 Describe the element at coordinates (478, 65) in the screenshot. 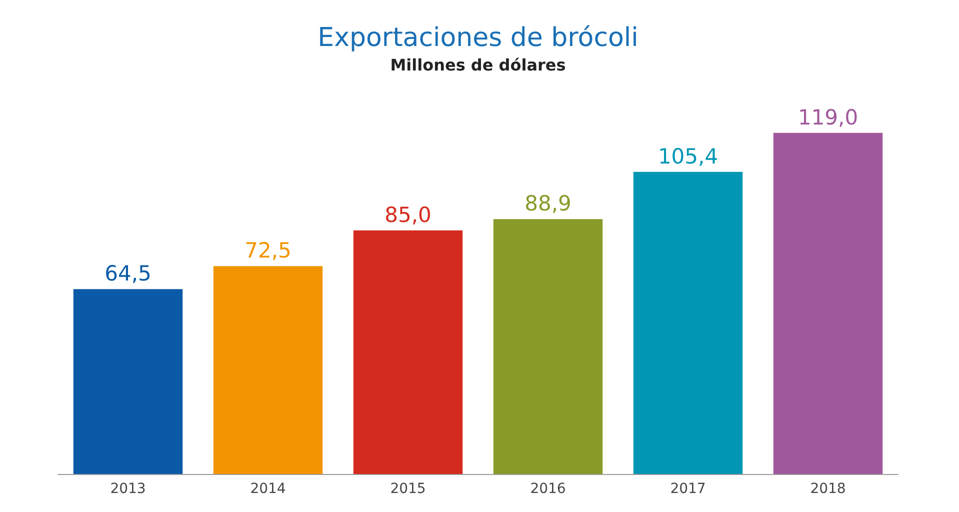

I see `chart-subtitle: Millones de dólares` at that location.